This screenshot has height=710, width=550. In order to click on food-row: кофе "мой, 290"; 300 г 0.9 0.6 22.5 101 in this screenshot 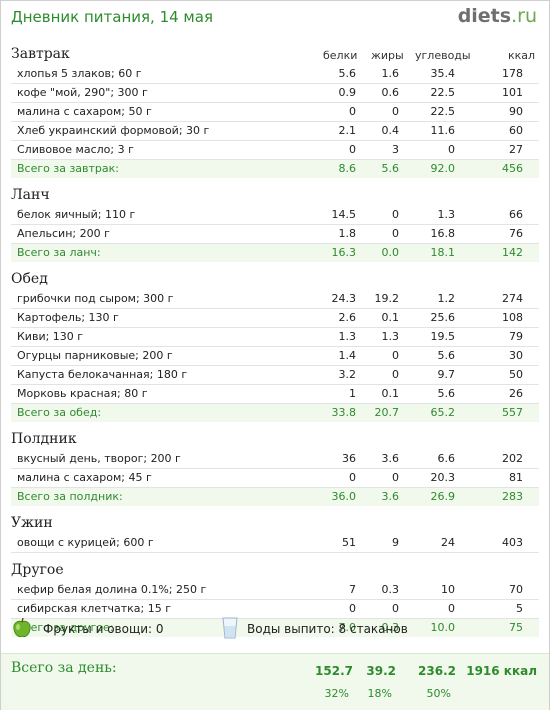, I will do `click(275, 93)`.